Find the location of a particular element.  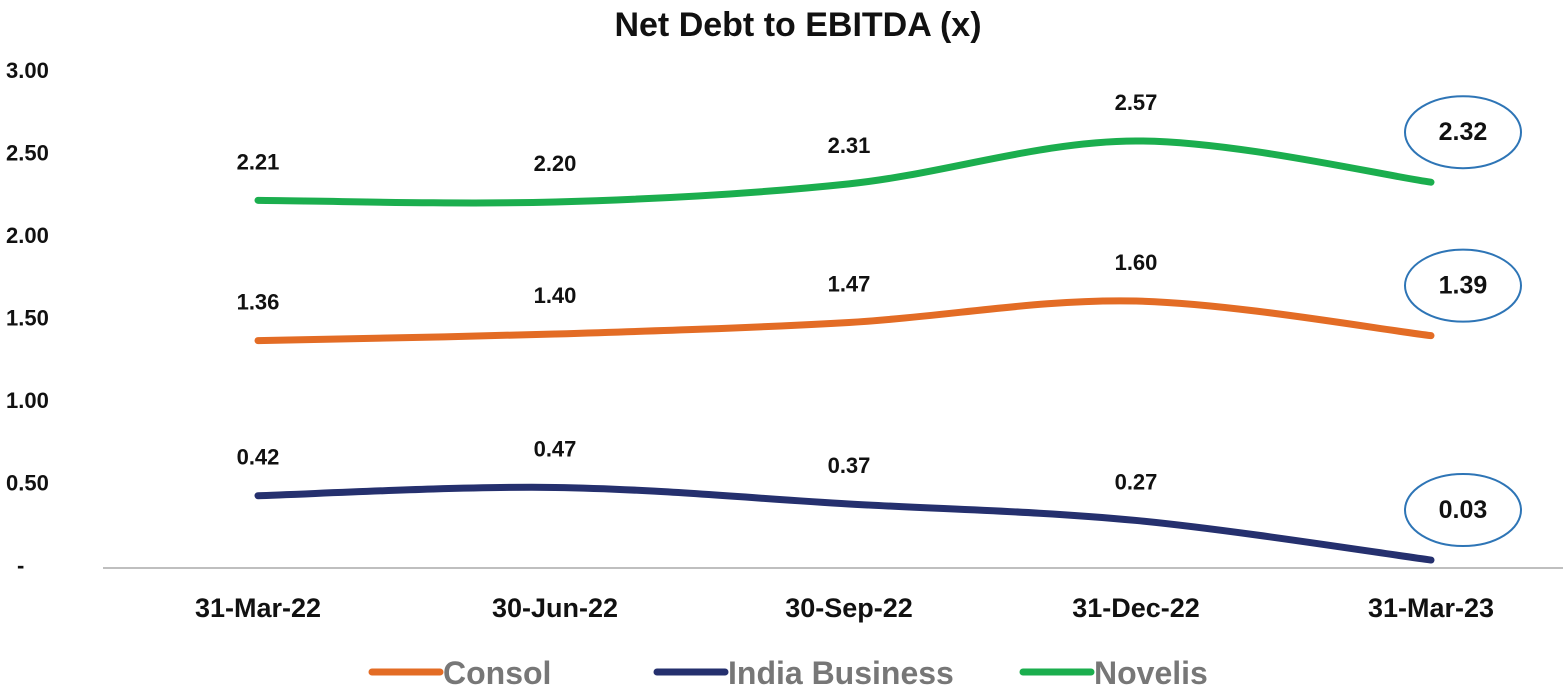

x-tick-label: 30-Sep-22 is located at coordinates (849, 608).